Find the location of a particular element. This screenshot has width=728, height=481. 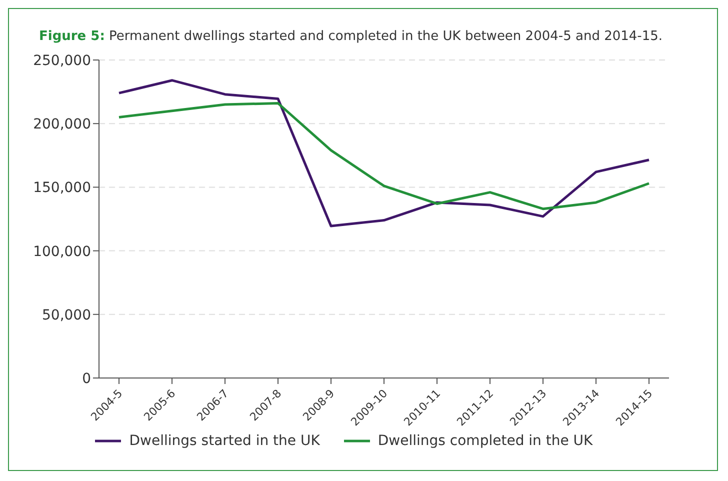

y-tick-label: 250,000 is located at coordinates (62, 60).